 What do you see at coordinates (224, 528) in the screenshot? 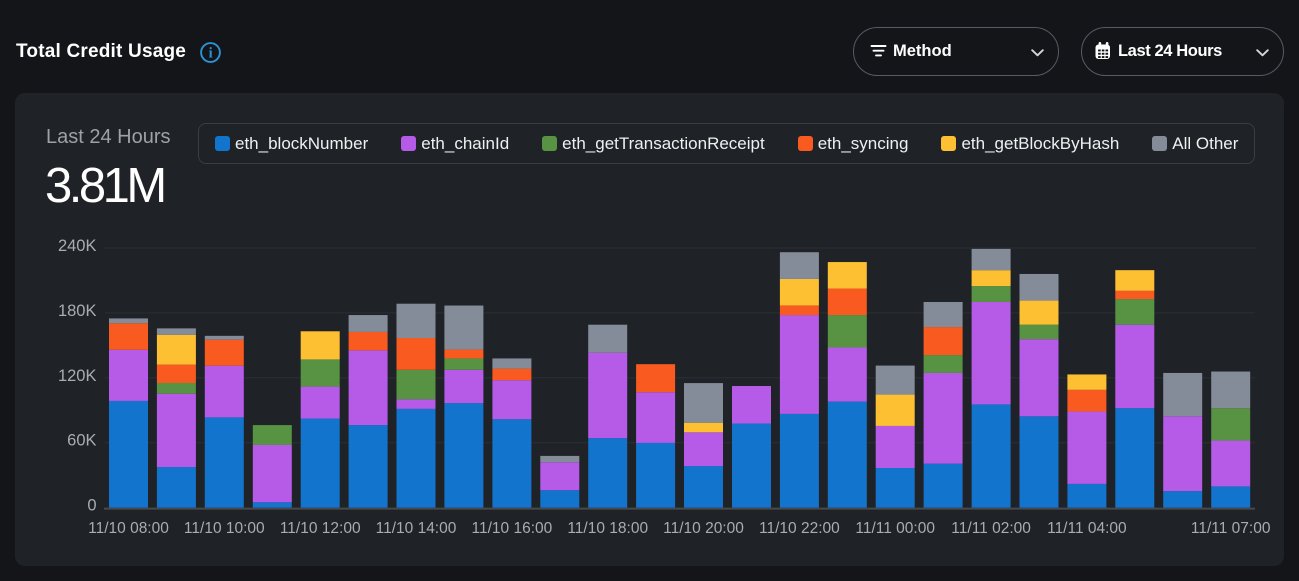
I see `svg-text: 11/10 10:00` at bounding box center [224, 528].